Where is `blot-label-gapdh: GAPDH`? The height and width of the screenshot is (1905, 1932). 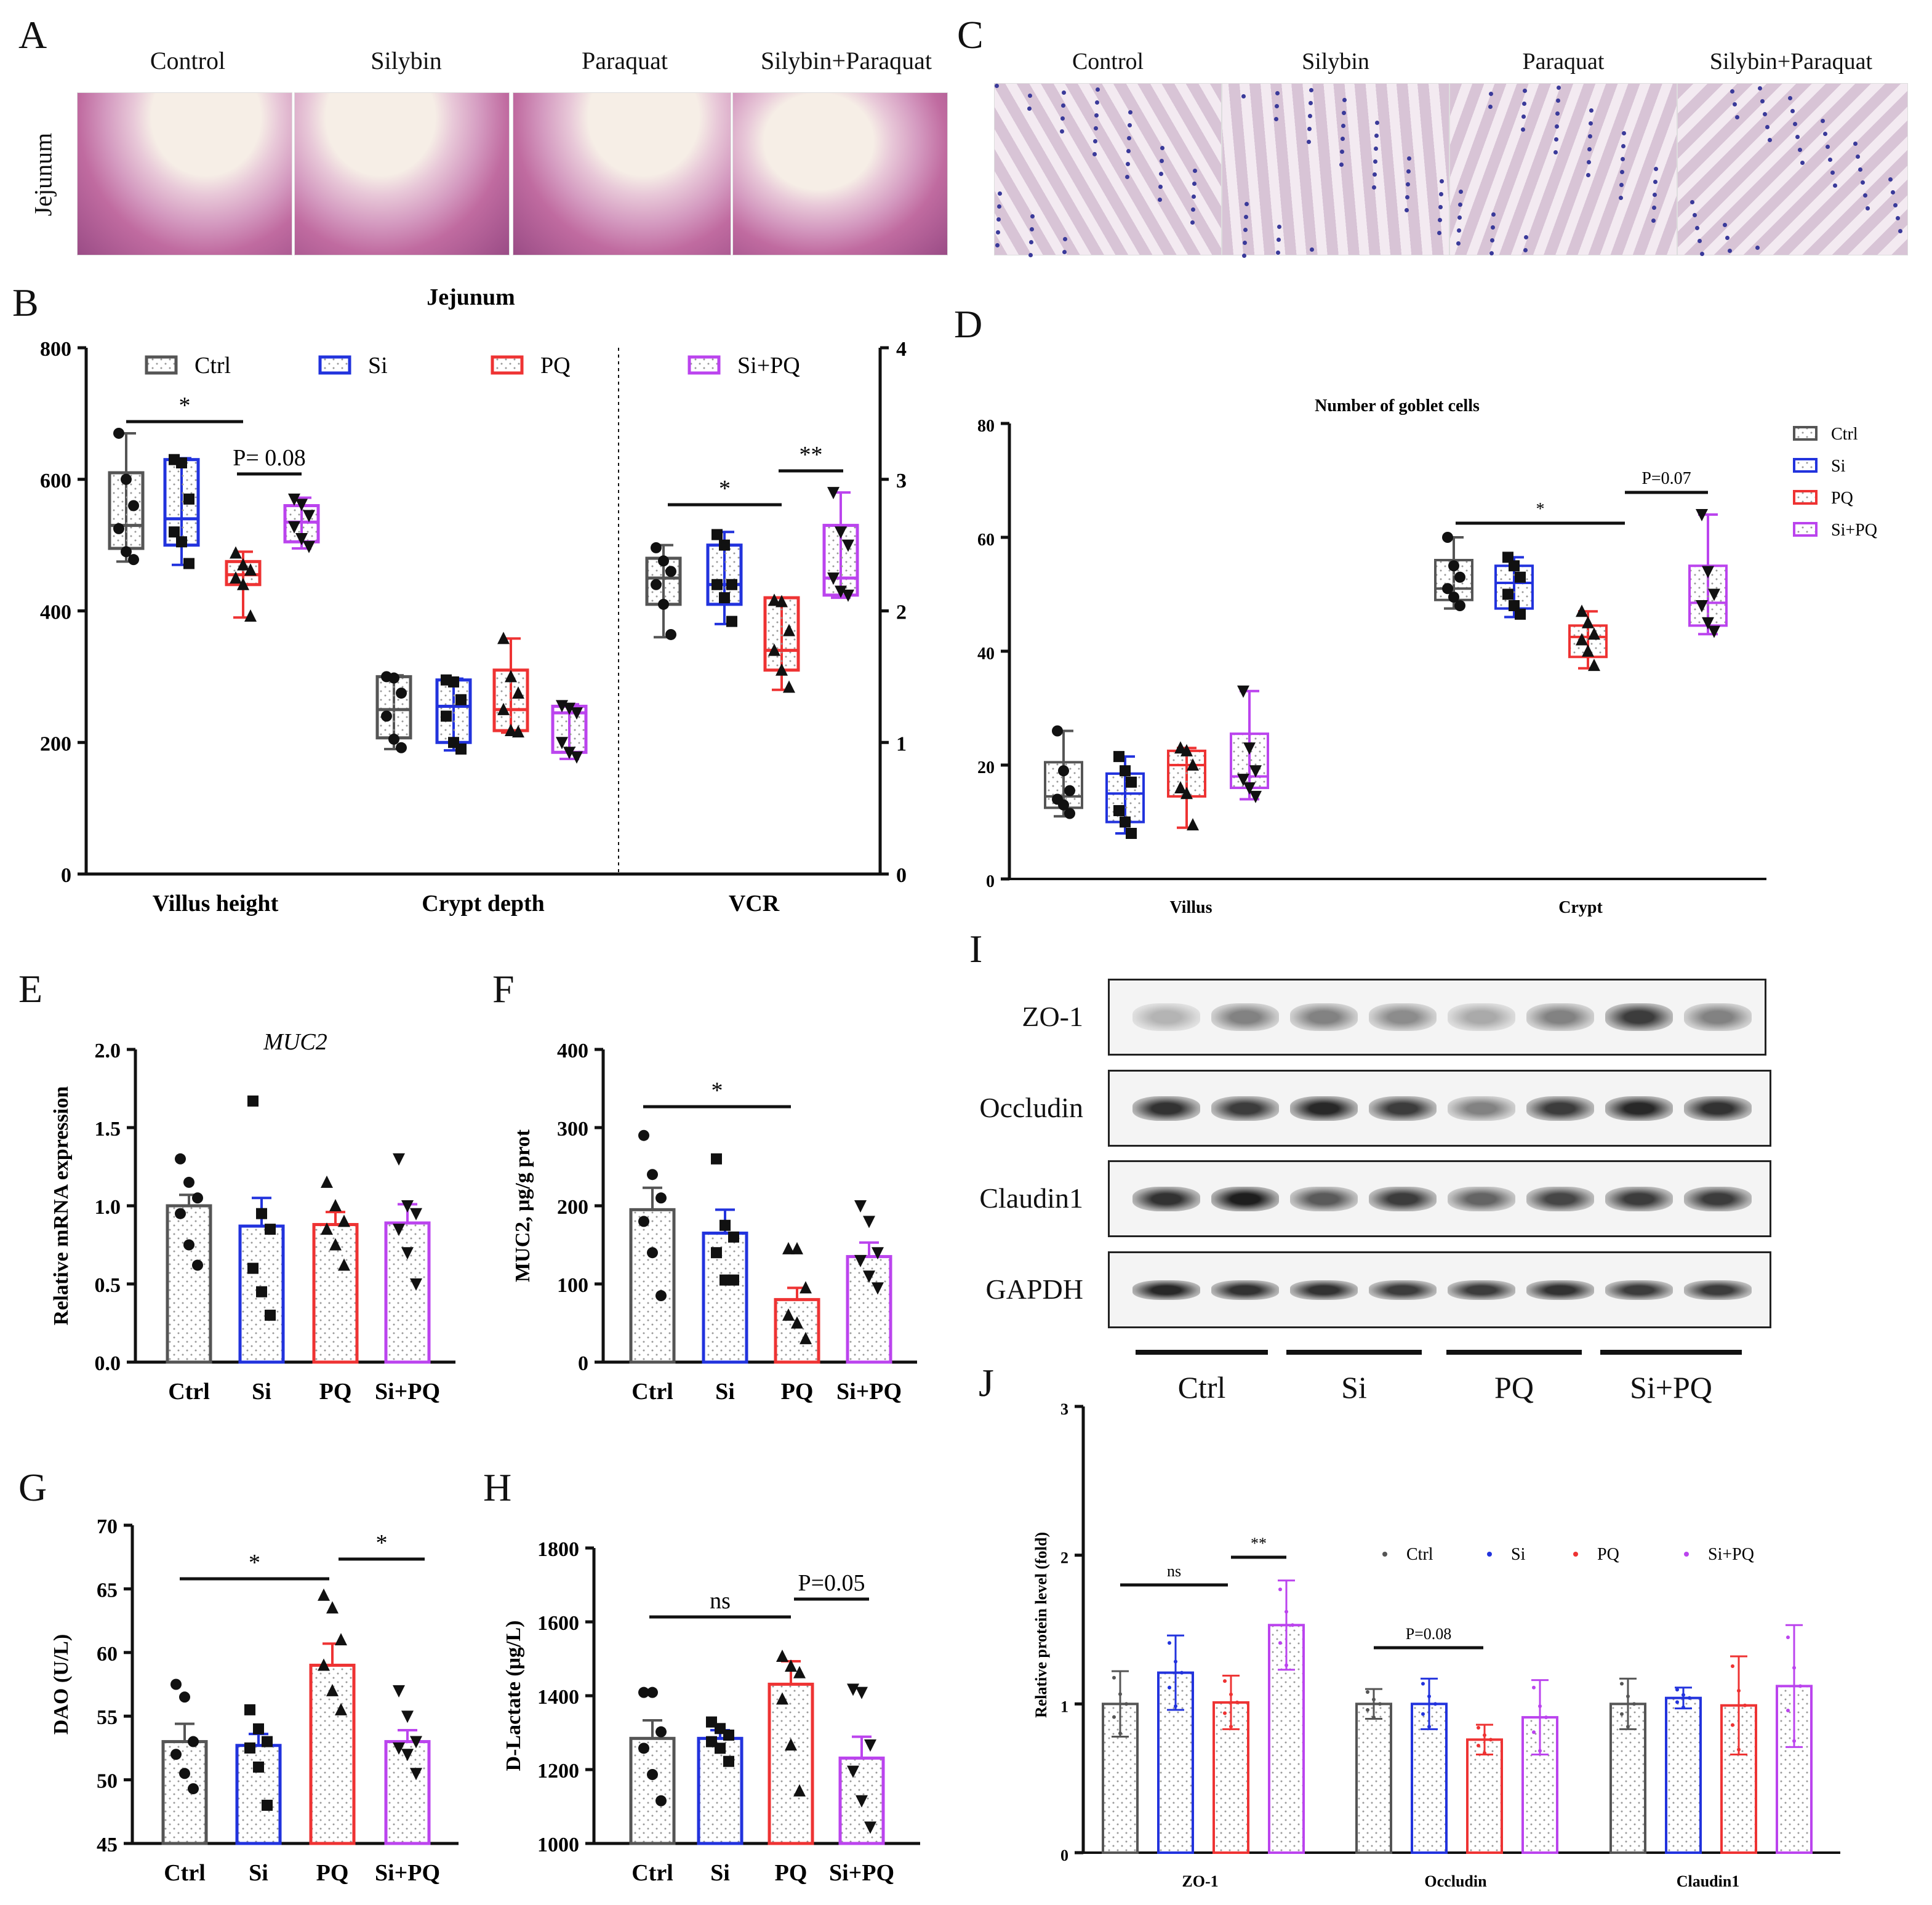
blot-label-gapdh: GAPDH is located at coordinates (1034, 1289).